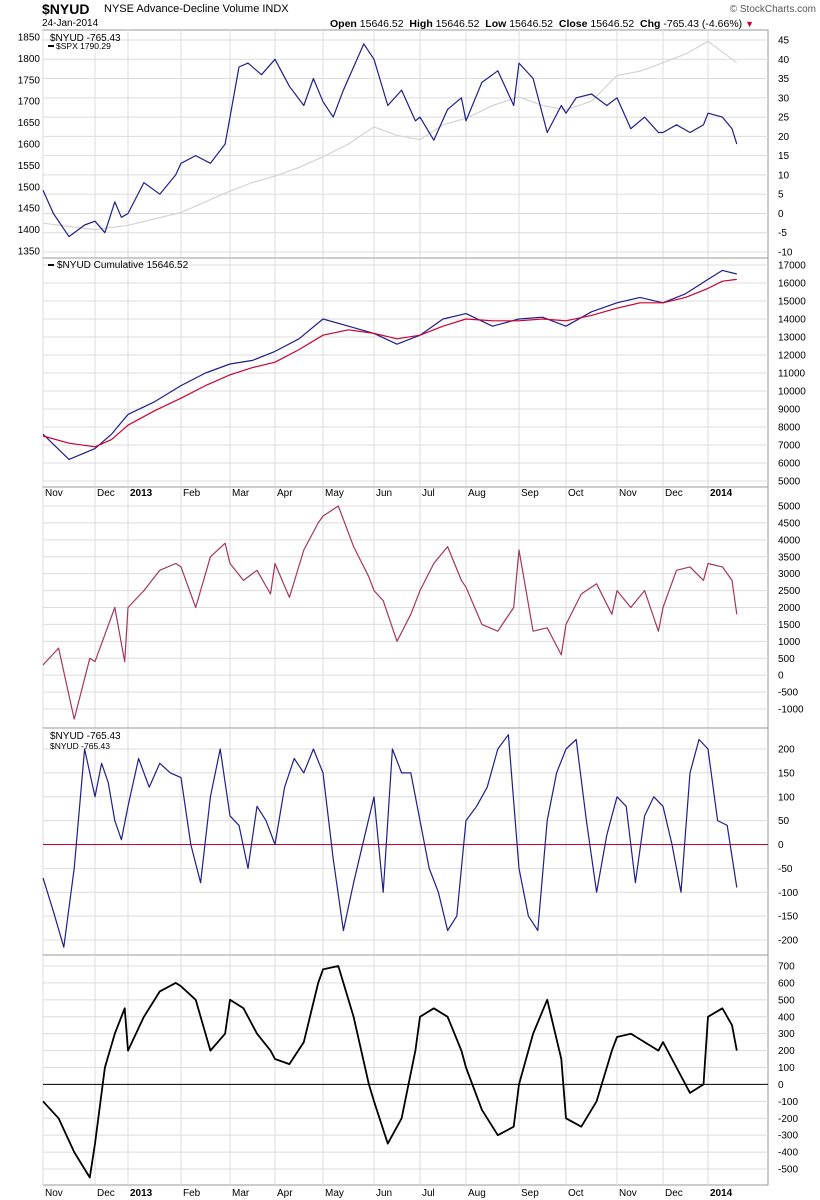  What do you see at coordinates (29, 123) in the screenshot?
I see `left-axis-tick-label: 1650` at bounding box center [29, 123].